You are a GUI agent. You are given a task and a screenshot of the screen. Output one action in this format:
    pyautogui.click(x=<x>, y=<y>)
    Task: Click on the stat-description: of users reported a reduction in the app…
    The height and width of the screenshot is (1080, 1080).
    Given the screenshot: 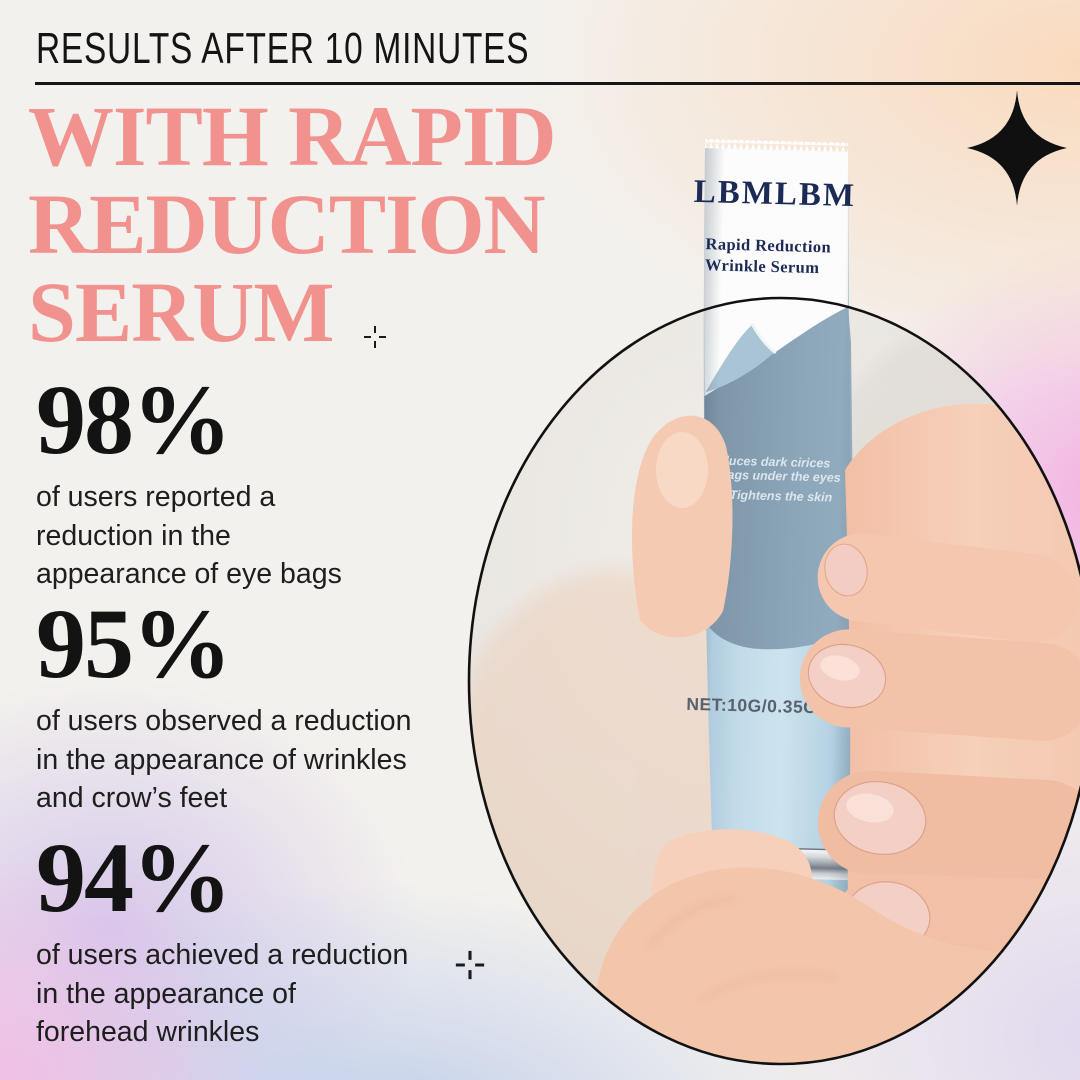 What is the action you would take?
    pyautogui.click(x=189, y=536)
    